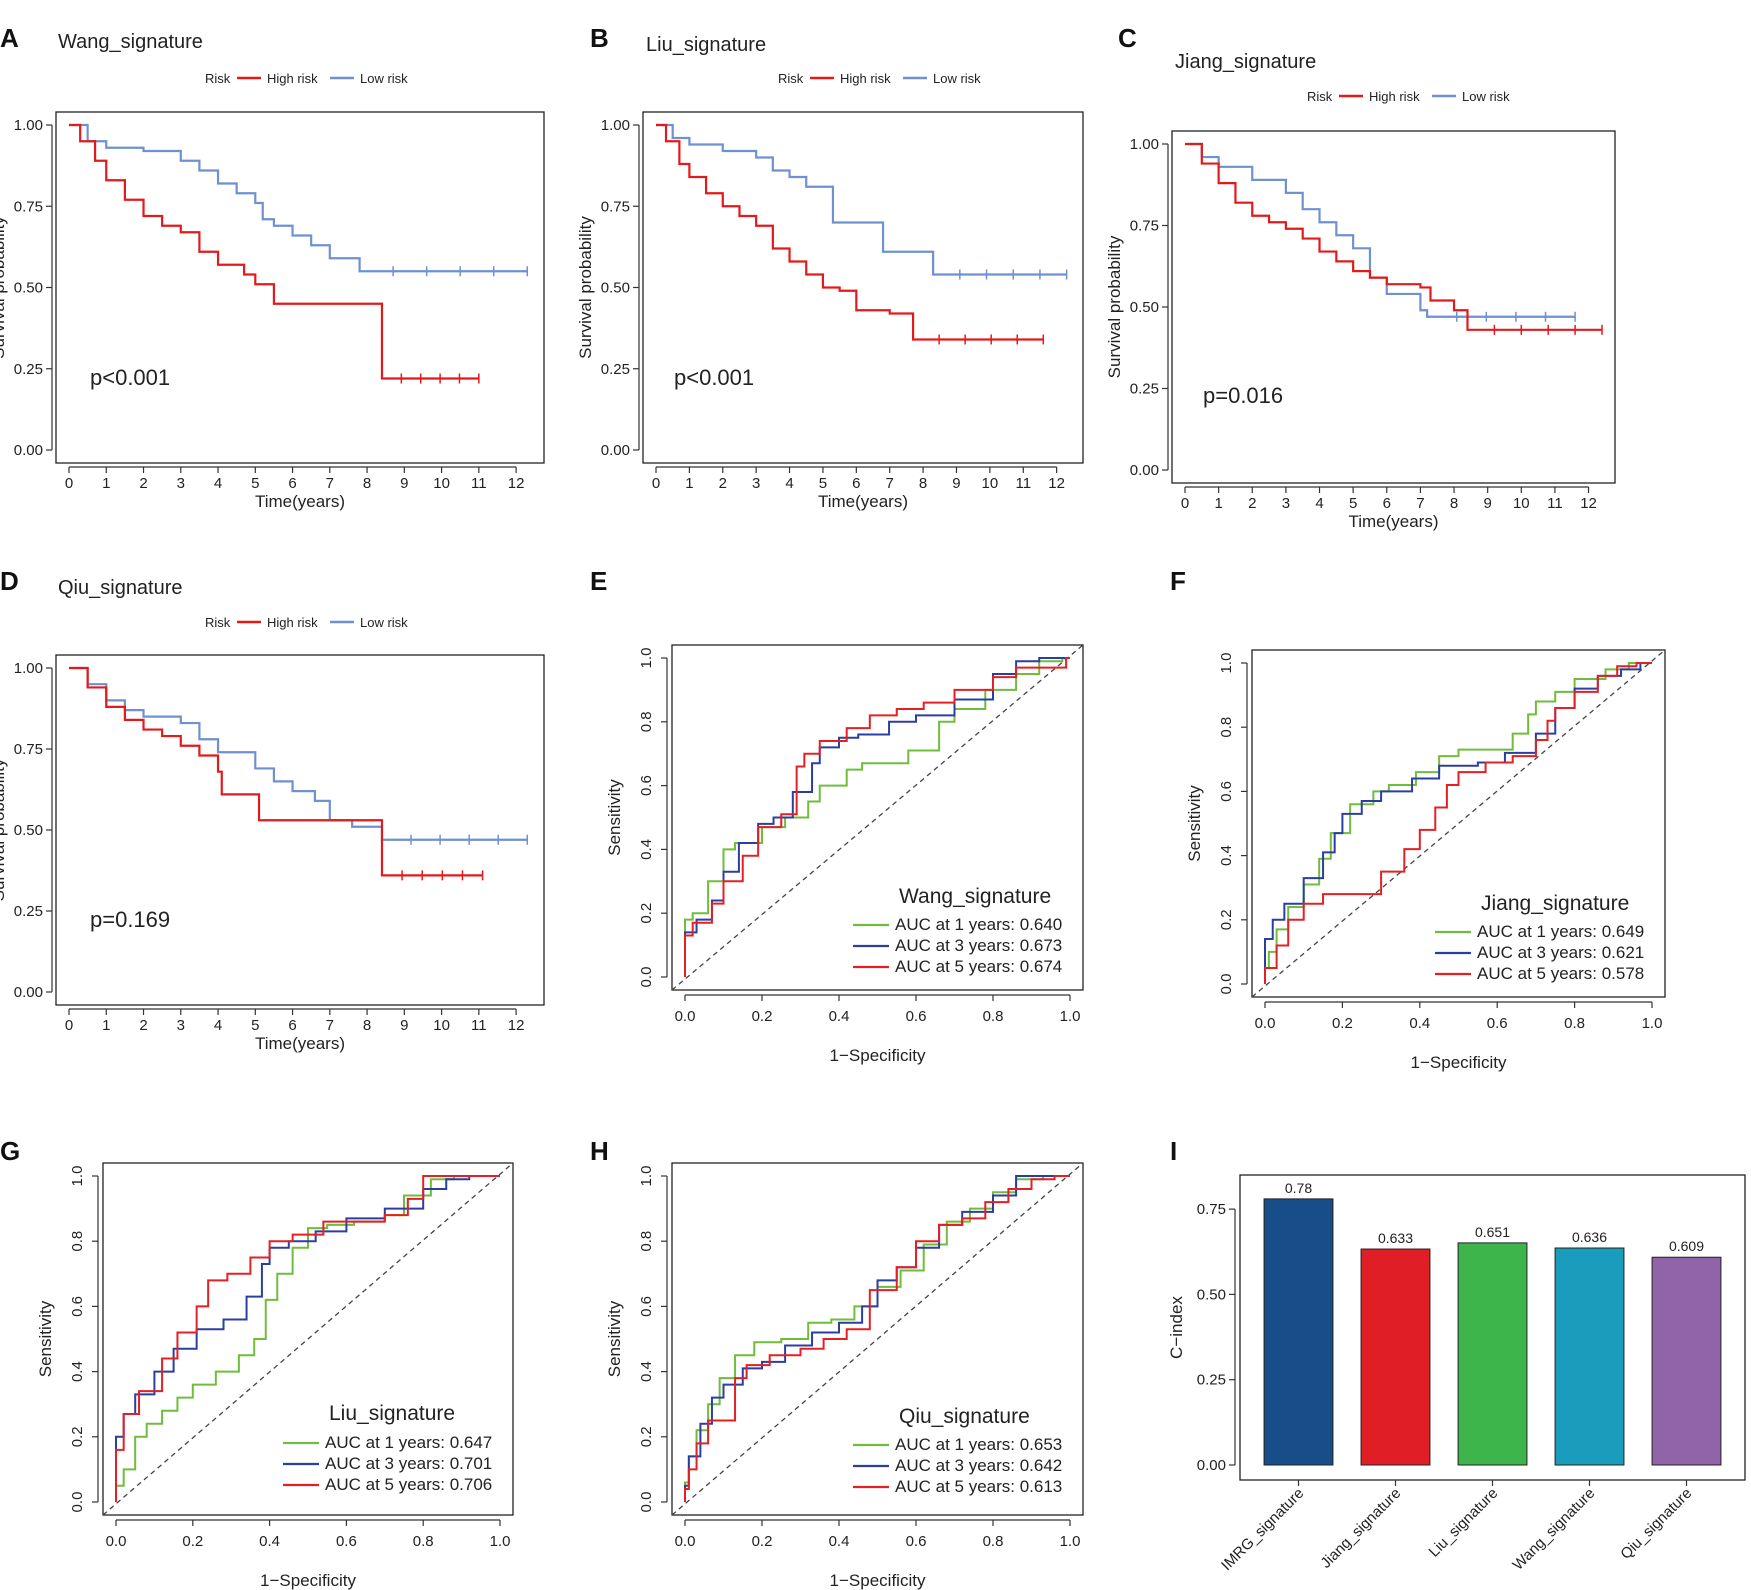 Image resolution: width=1751 pixels, height=1590 pixels. What do you see at coordinates (878, 1029) in the screenshot?
I see `x-axis: 0.0 0.2 0.4 0.6 0.8 1.0 1−Specificity` at bounding box center [878, 1029].